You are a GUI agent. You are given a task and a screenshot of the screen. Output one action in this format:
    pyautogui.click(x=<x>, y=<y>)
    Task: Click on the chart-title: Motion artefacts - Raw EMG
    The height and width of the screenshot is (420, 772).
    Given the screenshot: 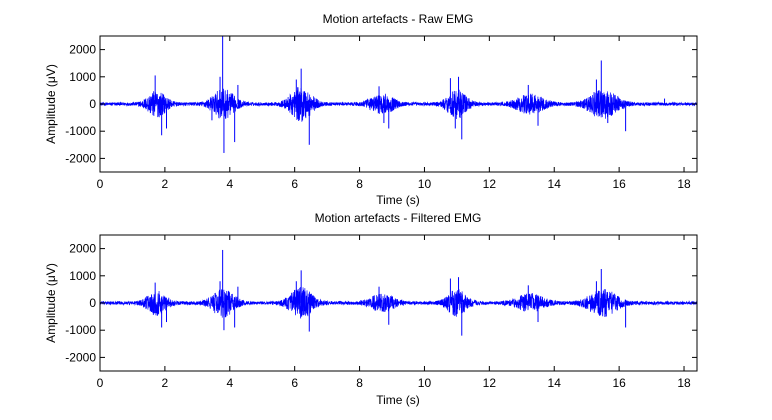 What is the action you would take?
    pyautogui.click(x=398, y=19)
    